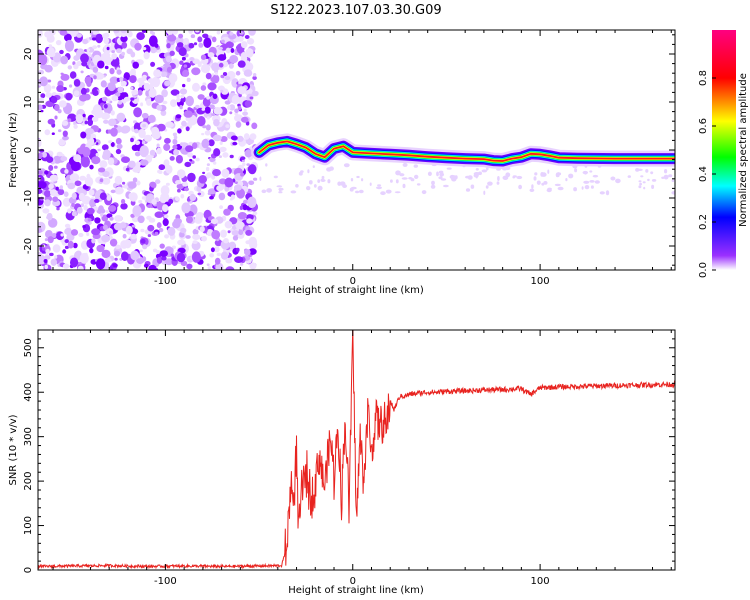 The width and height of the screenshot is (750, 600). I want to click on y-tick-label: 300, so click(28, 436).